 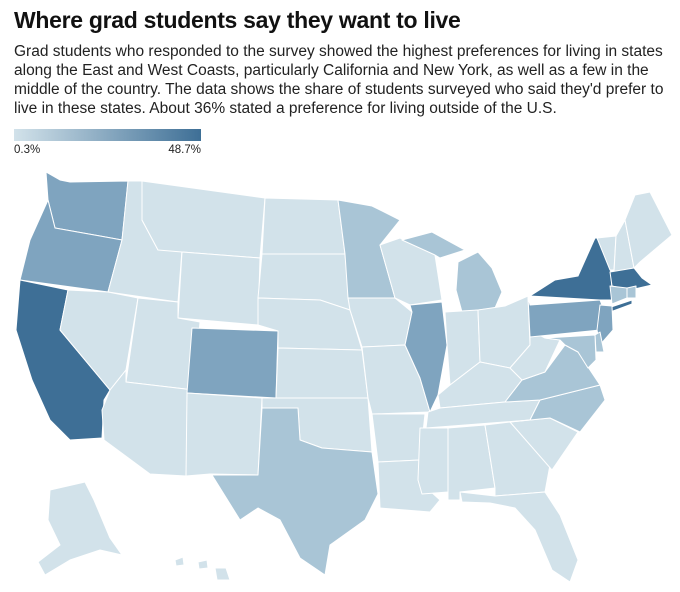 I want to click on state-ND, so click(x=303, y=226).